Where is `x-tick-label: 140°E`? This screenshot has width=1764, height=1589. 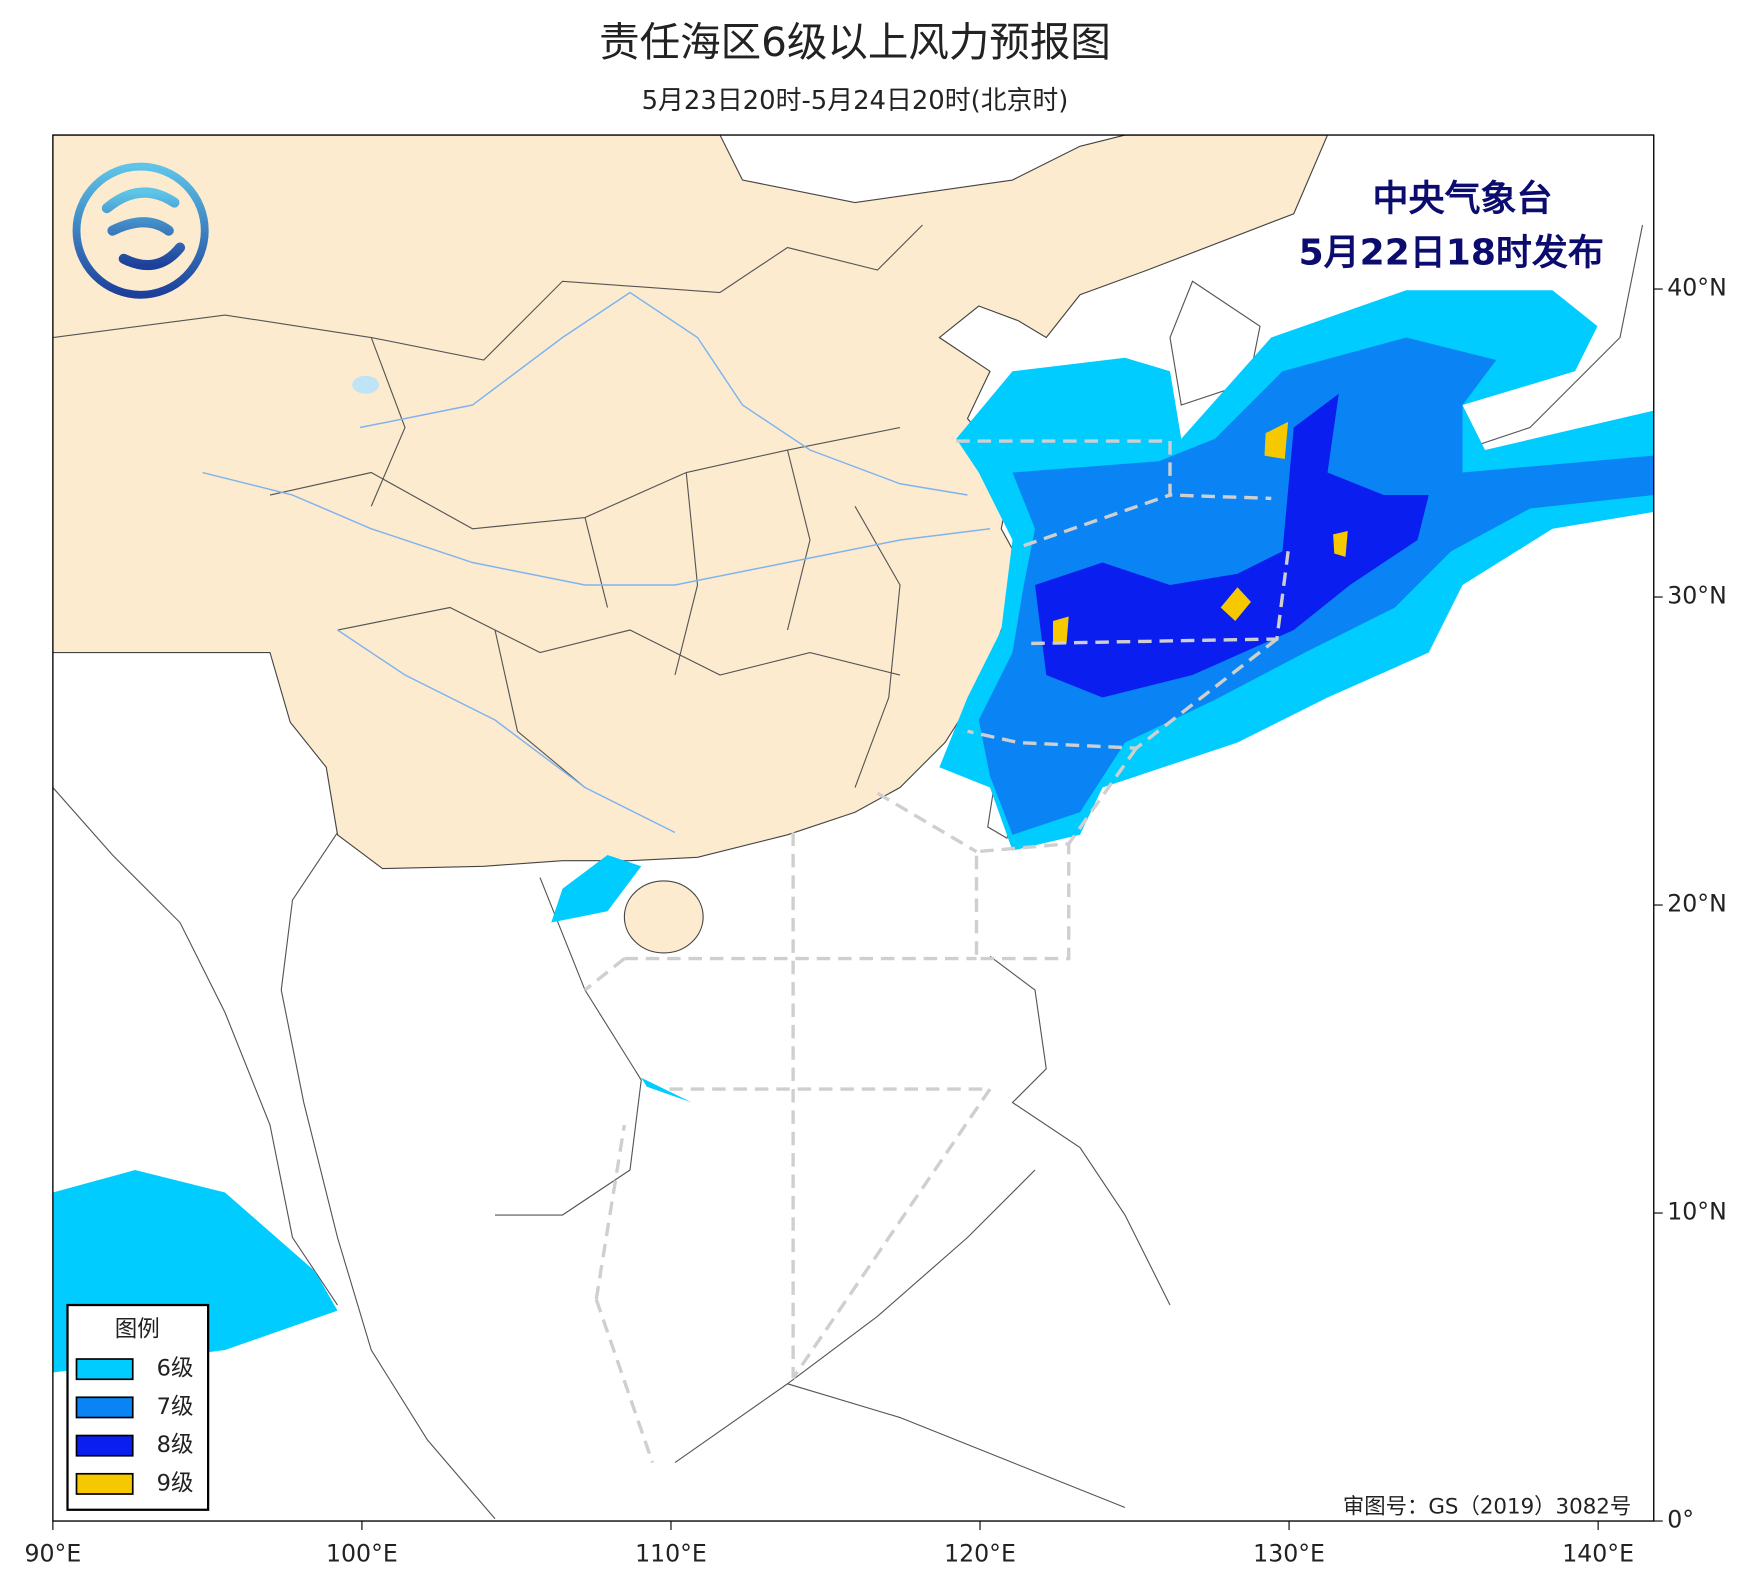
x-tick-label: 140°E is located at coordinates (1598, 1553).